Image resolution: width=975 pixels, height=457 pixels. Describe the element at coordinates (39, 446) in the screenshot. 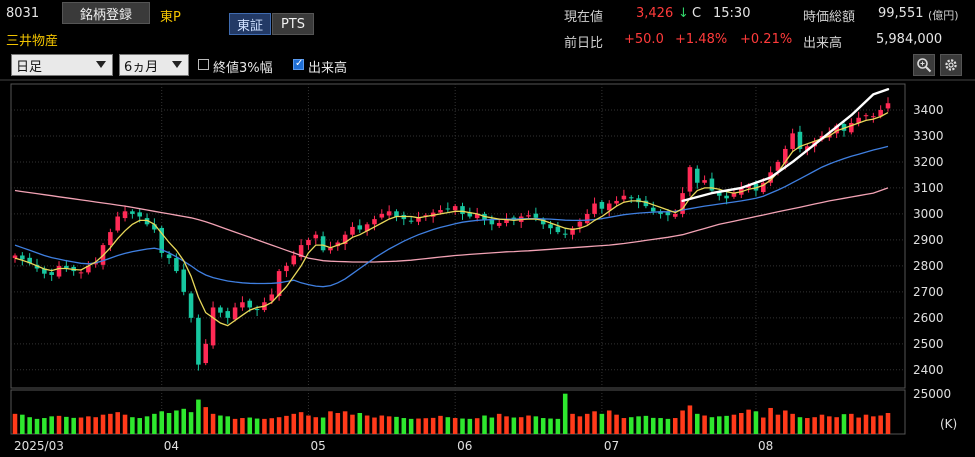

I see `x-tick-label: 2025/03` at that location.